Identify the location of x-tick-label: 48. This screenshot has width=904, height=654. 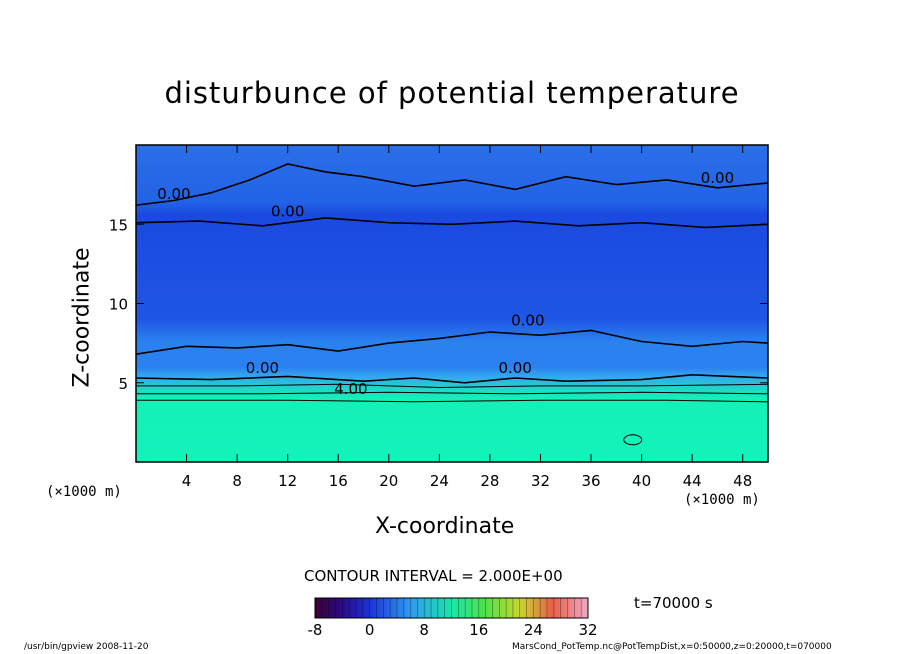
(742, 481).